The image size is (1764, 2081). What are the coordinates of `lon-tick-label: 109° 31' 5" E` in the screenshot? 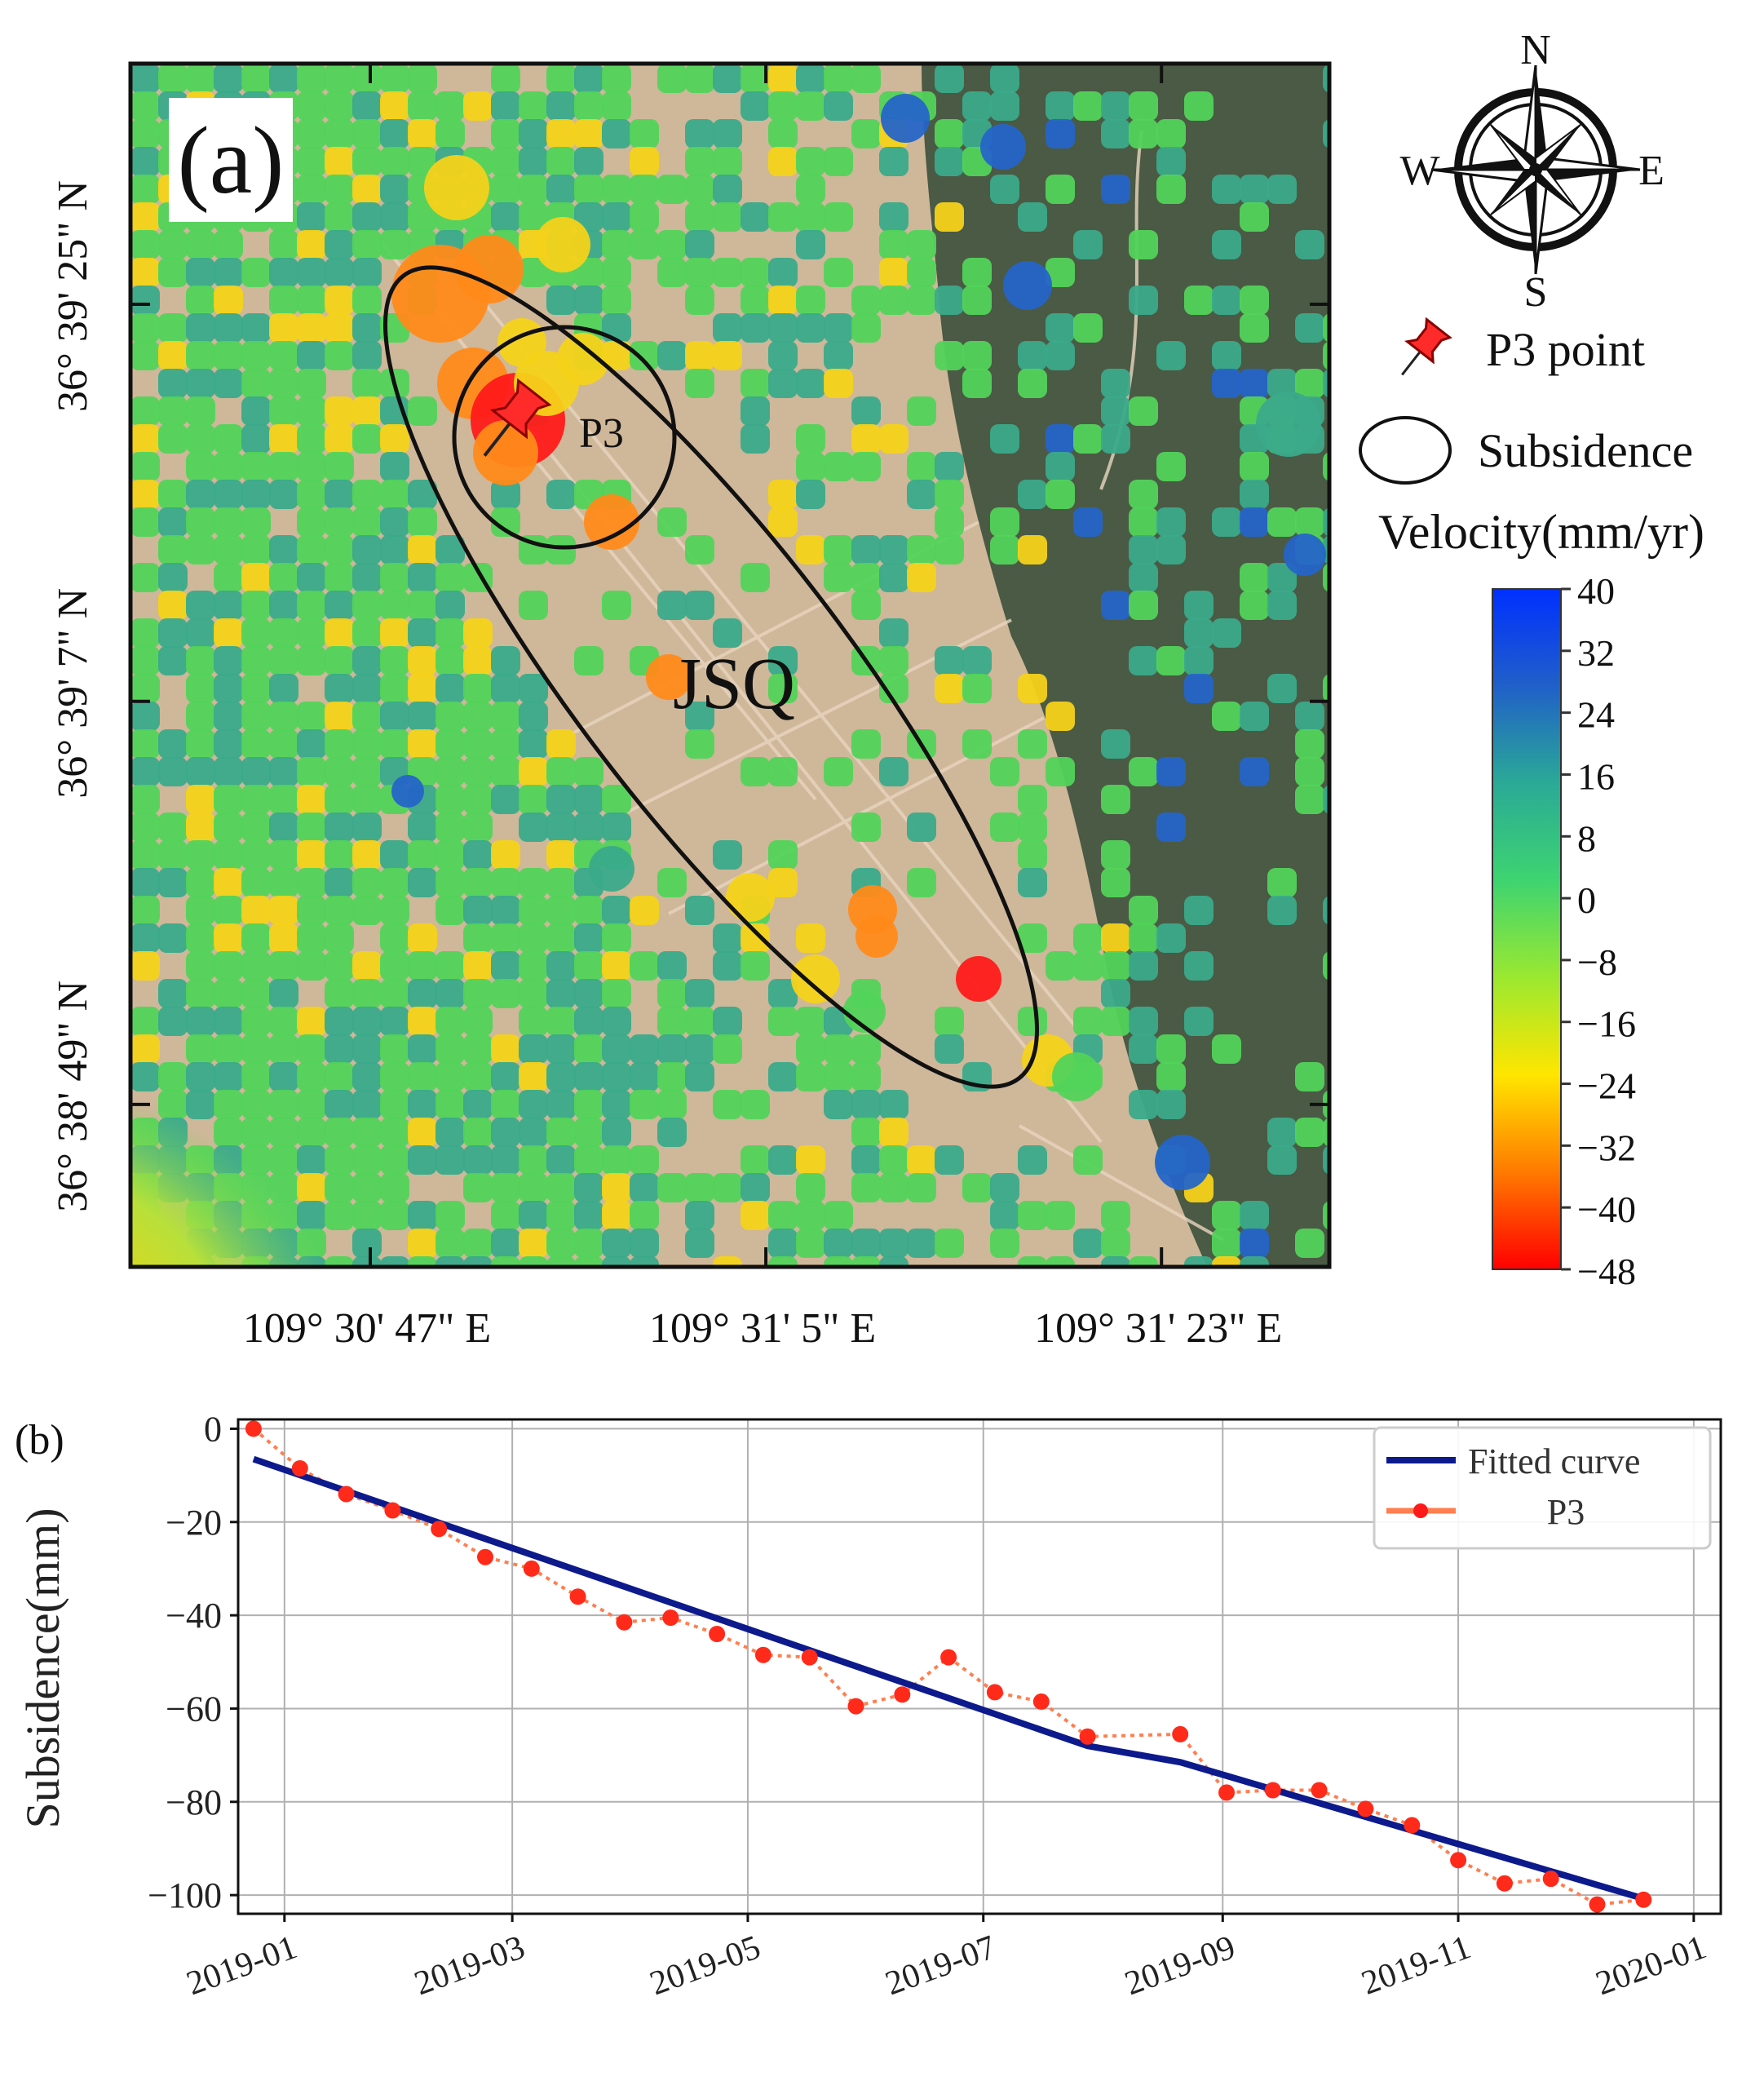 It's located at (762, 1328).